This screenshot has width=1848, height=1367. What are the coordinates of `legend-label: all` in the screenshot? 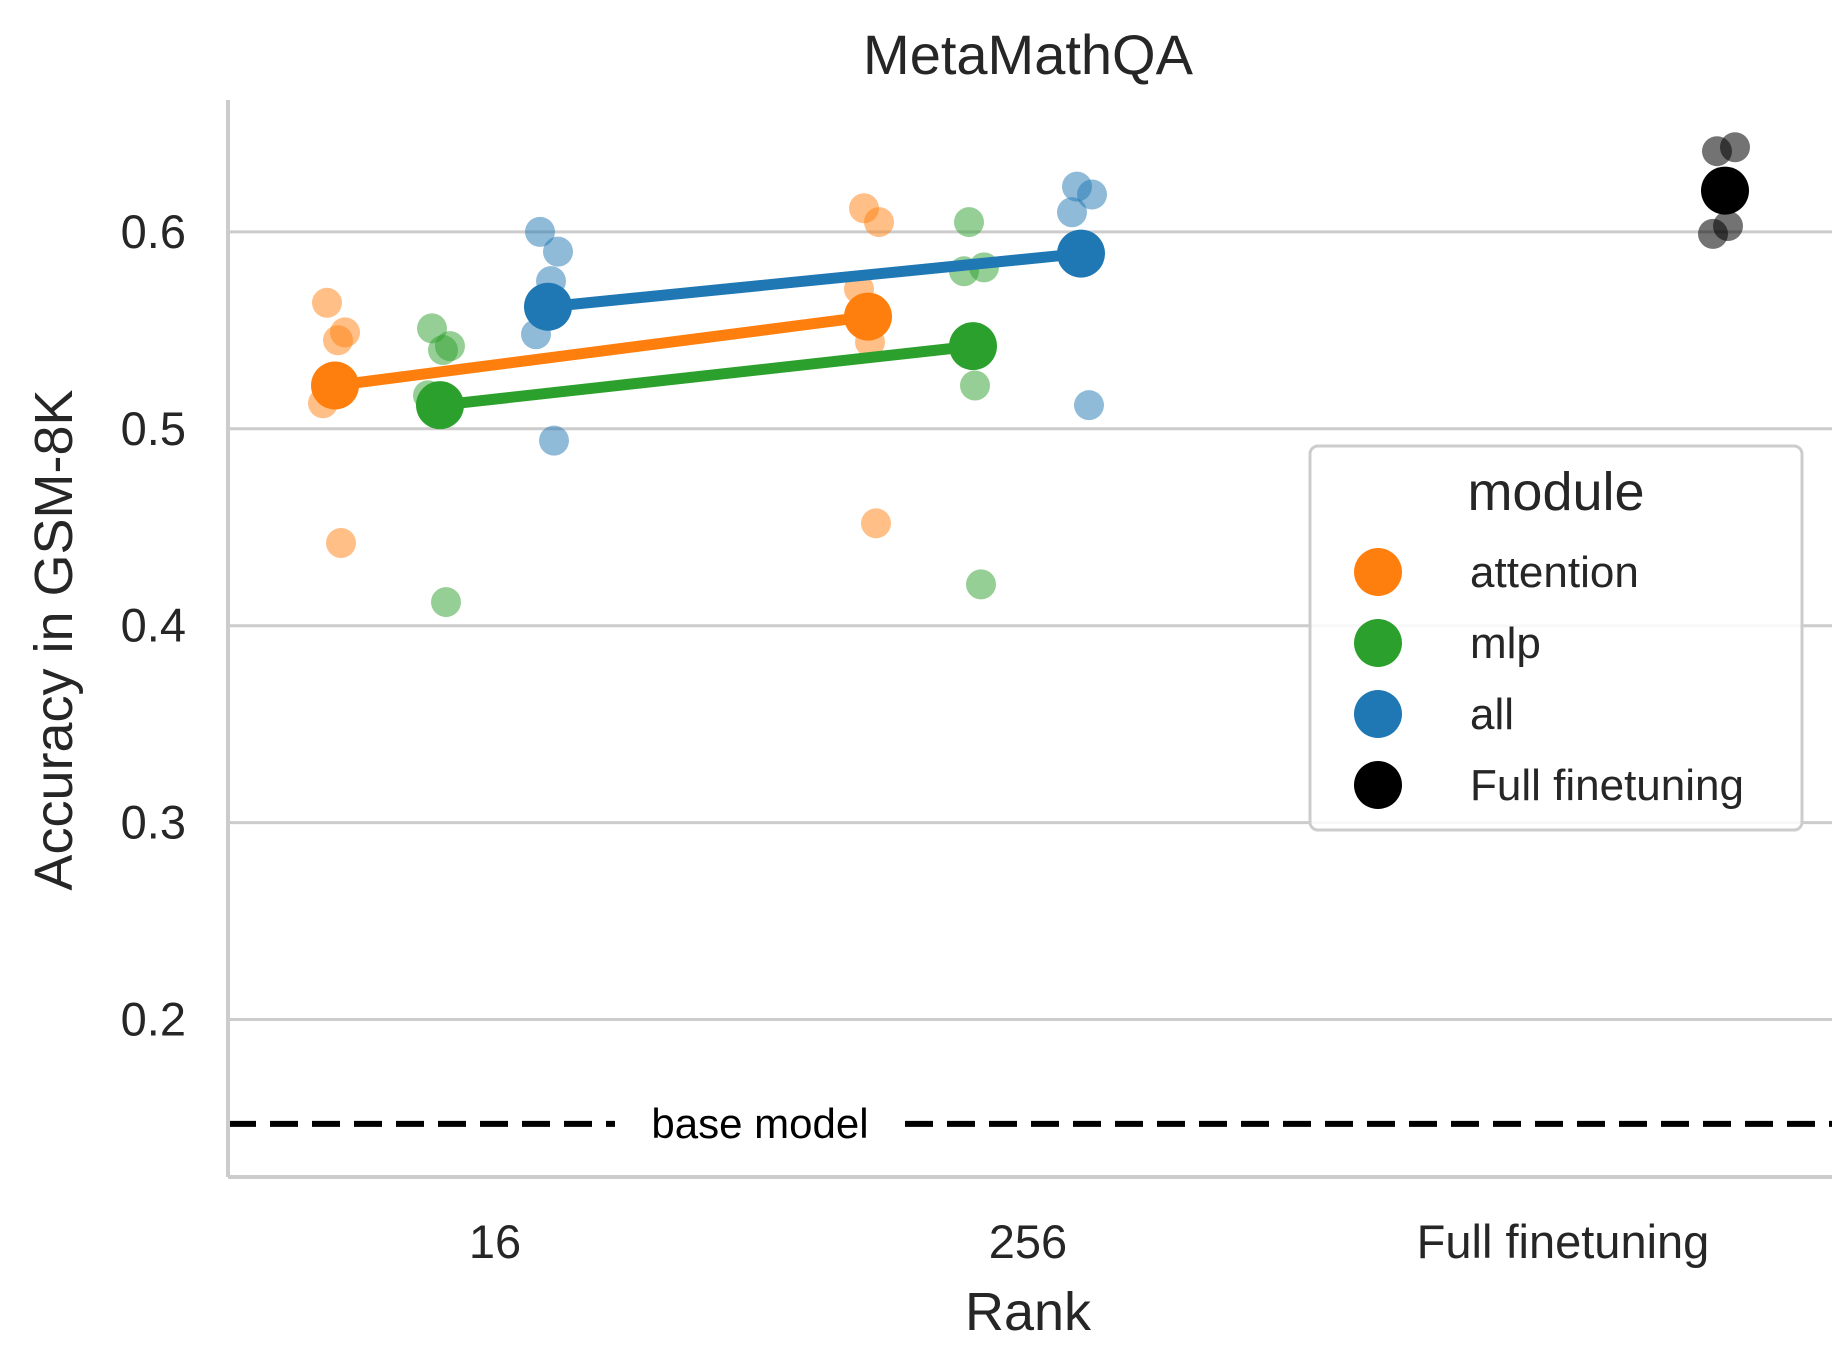 It's located at (1492, 714).